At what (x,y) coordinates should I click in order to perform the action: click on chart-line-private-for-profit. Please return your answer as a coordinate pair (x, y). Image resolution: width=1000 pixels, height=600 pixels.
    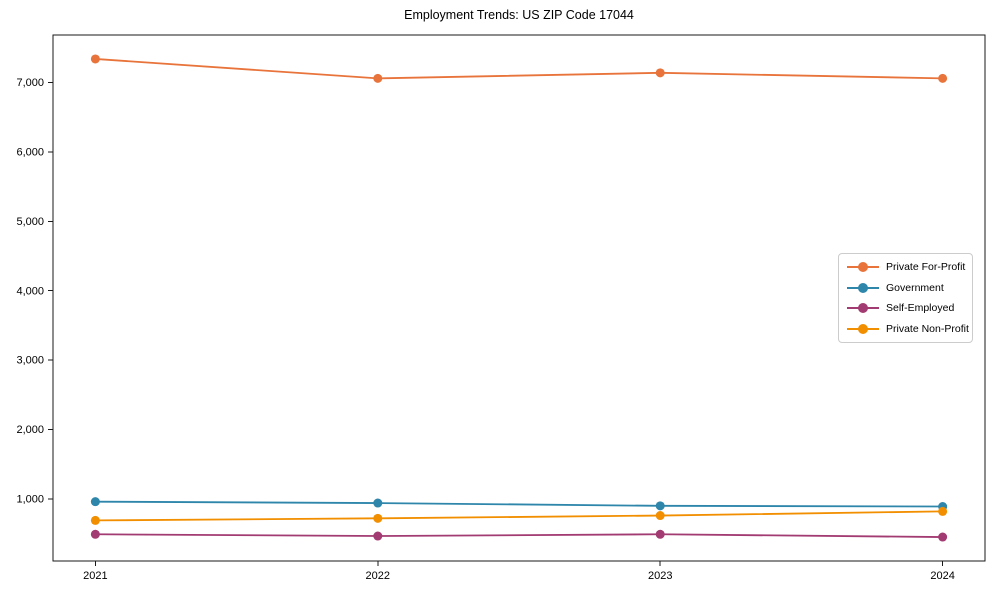
    Looking at the image, I should click on (519, 69).